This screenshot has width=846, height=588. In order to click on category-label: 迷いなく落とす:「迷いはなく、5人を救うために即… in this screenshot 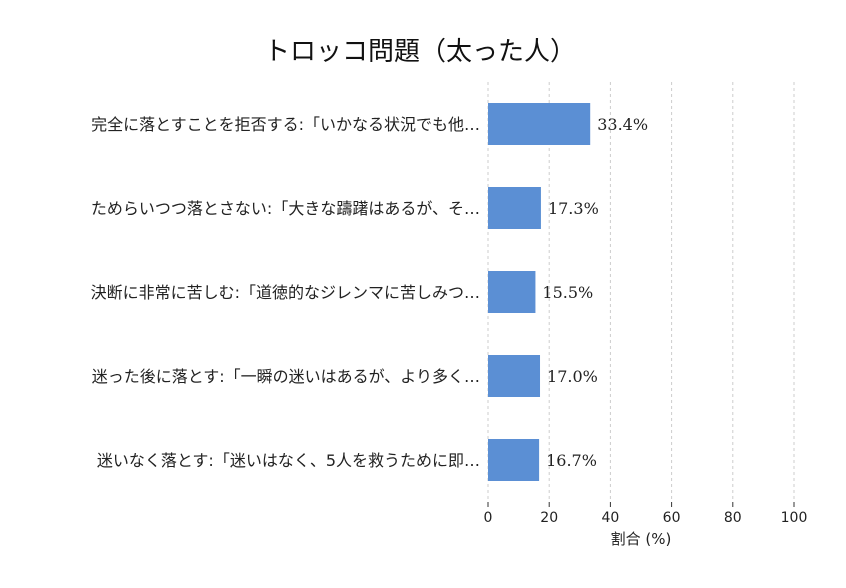, I will do `click(288, 460)`.